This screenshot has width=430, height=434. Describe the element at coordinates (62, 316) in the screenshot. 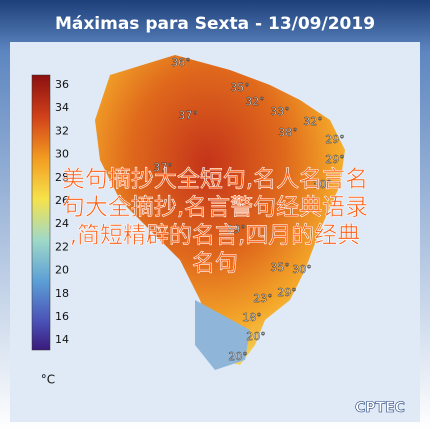

I see `legend-tick-label: 16` at that location.